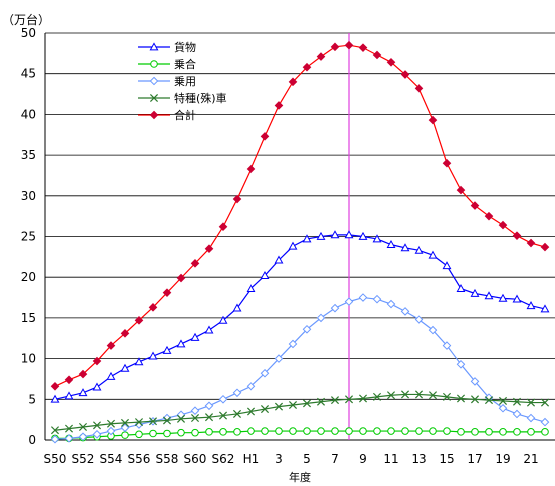 The width and height of the screenshot is (555, 486). I want to click on x-tick-label: 9, so click(363, 459).